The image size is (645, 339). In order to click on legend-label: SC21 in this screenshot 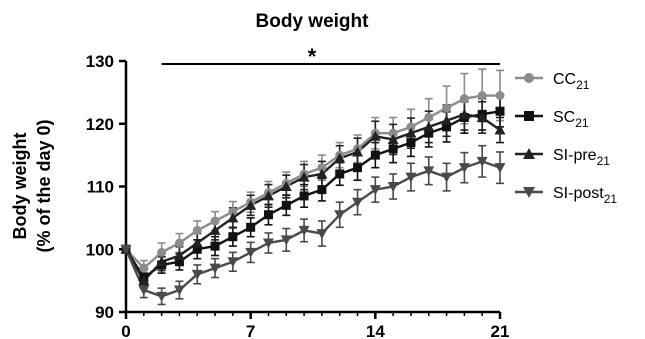, I will do `click(571, 119)`.